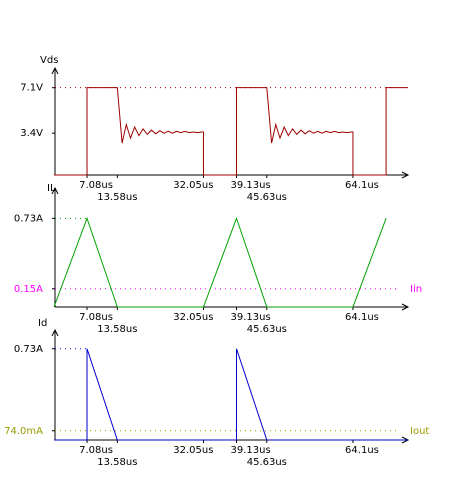  Describe the element at coordinates (23, 431) in the screenshot. I see `y-tick-label: 74.0mA` at that location.